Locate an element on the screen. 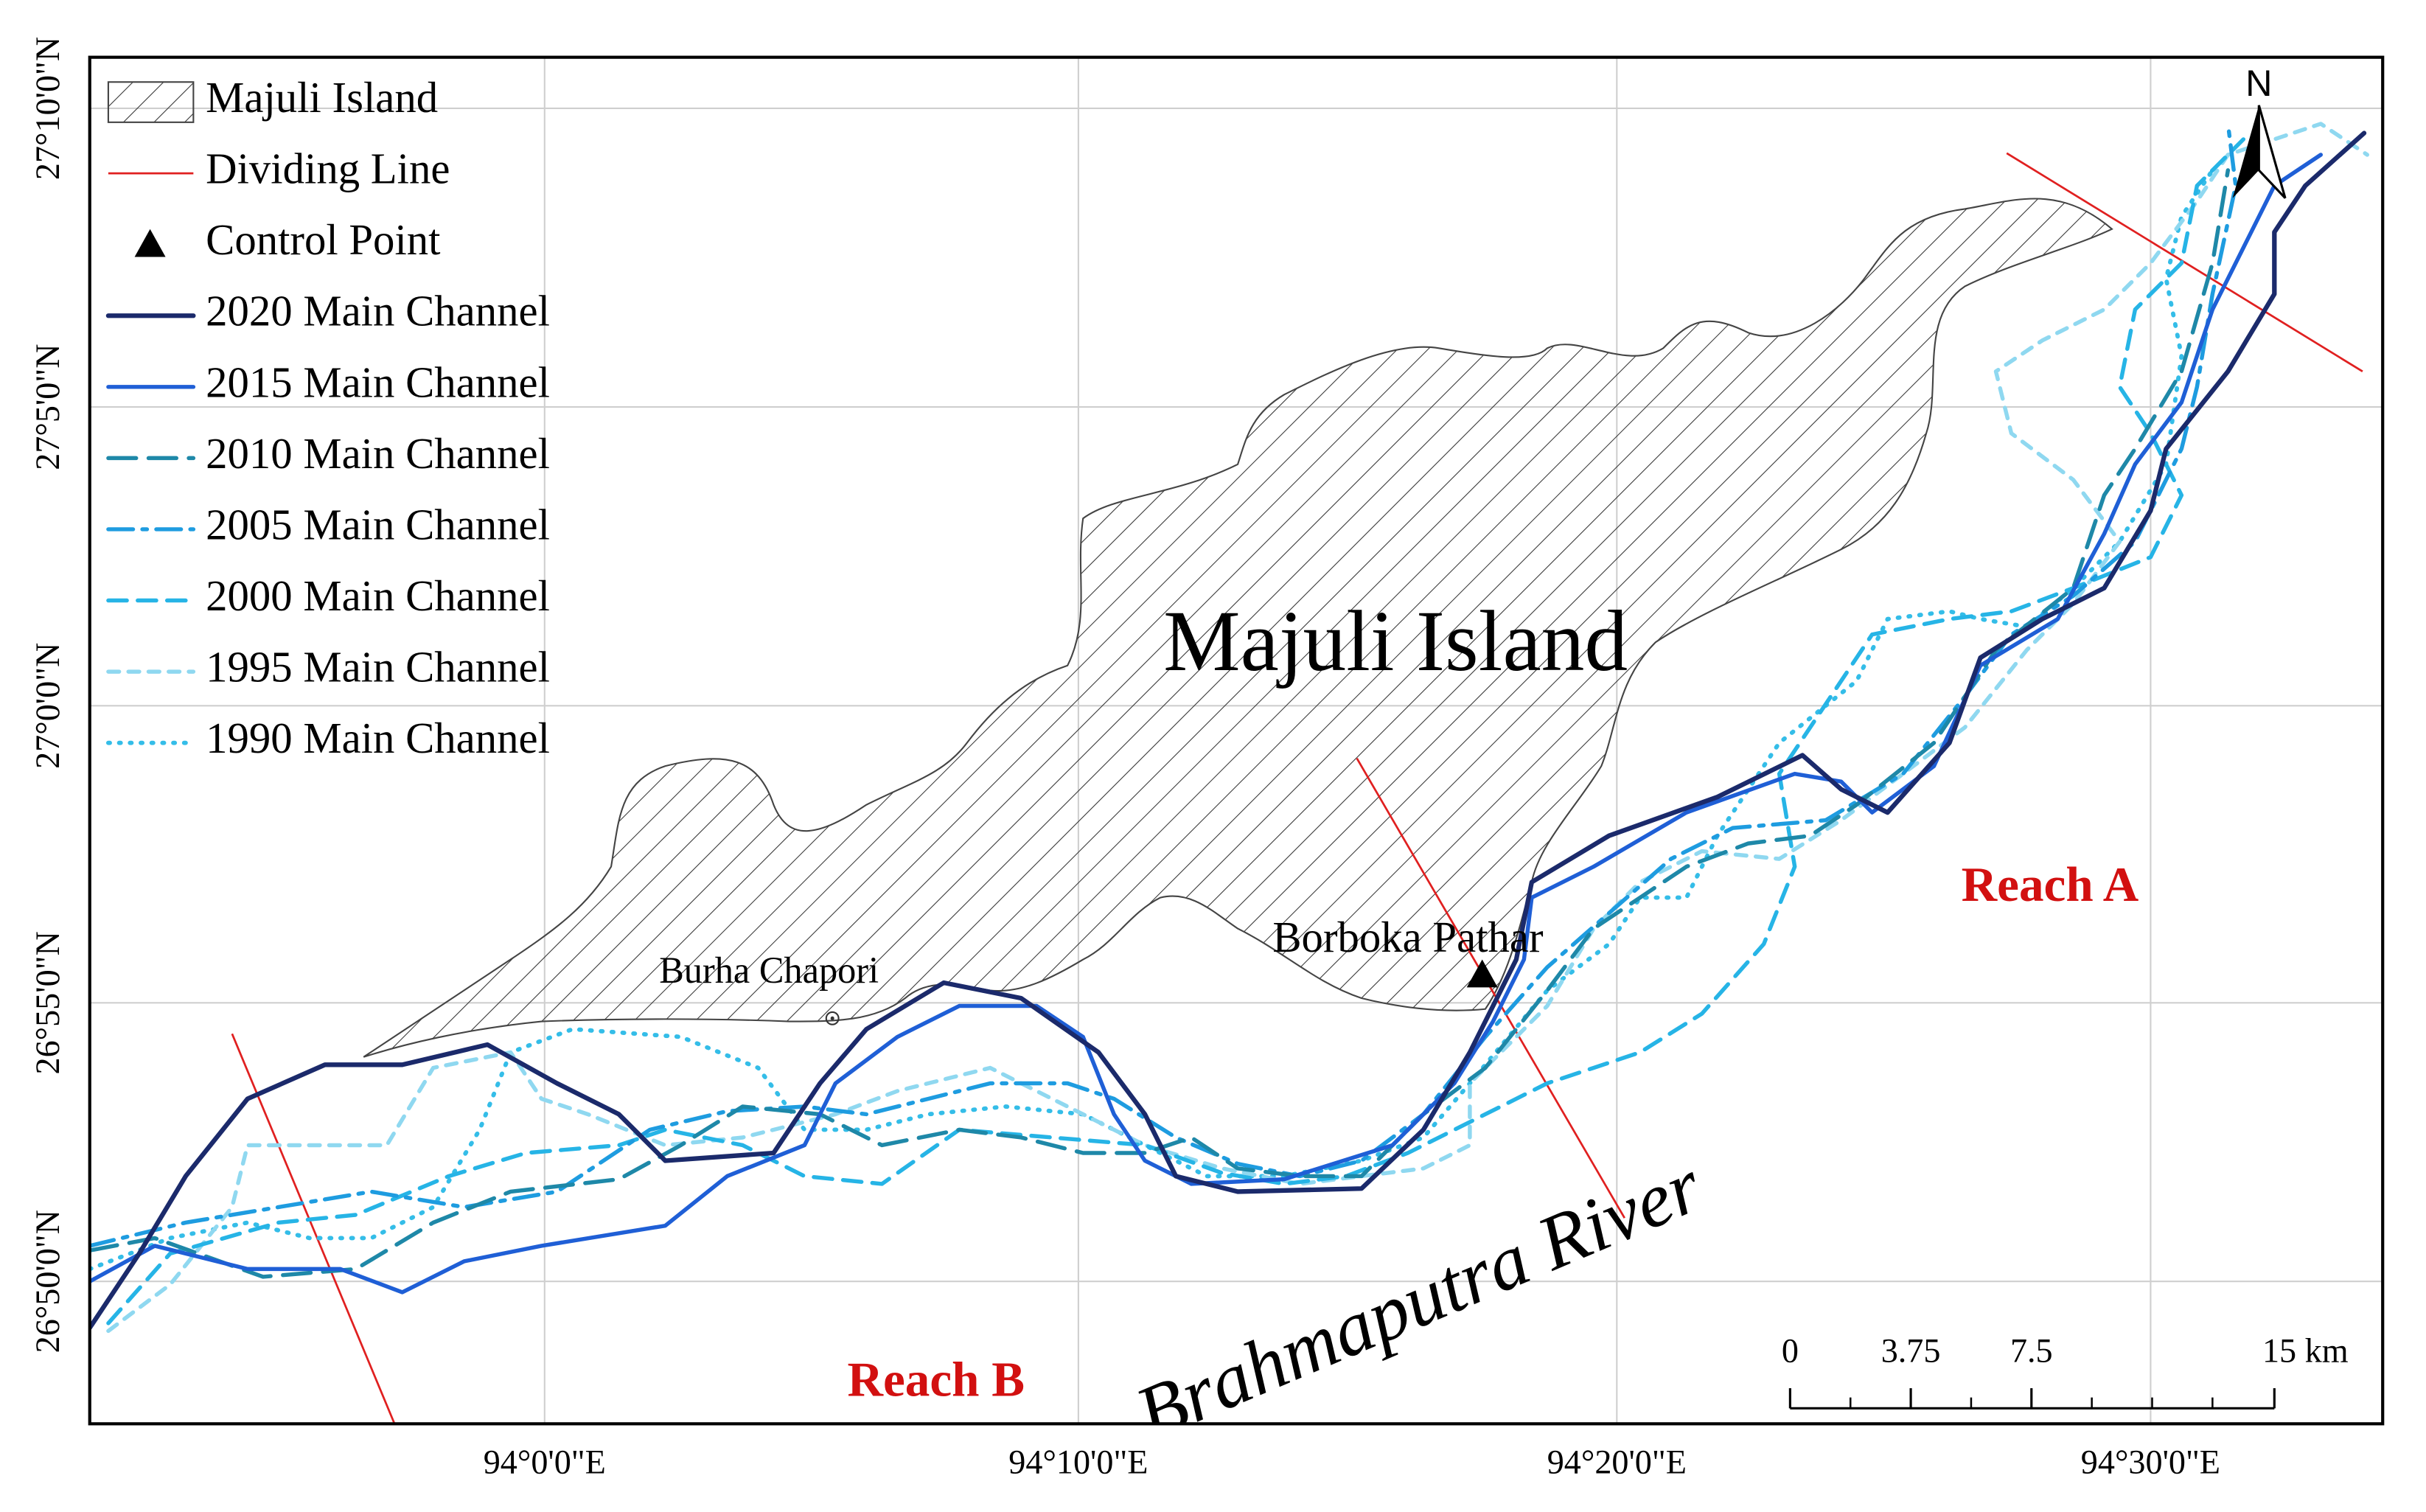  lat-label: 26°50'0"N is located at coordinates (48, 1281).